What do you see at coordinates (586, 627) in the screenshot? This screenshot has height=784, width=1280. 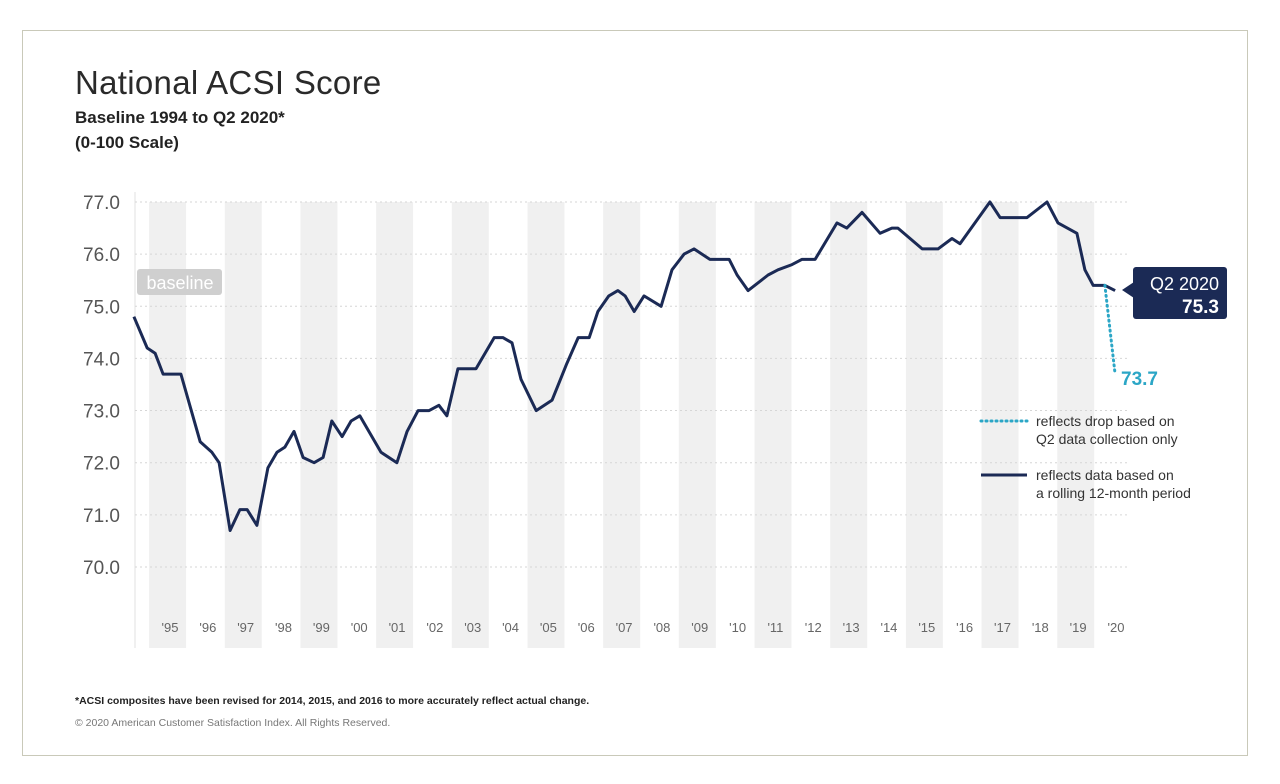 I see `x-tick-label: '06` at bounding box center [586, 627].